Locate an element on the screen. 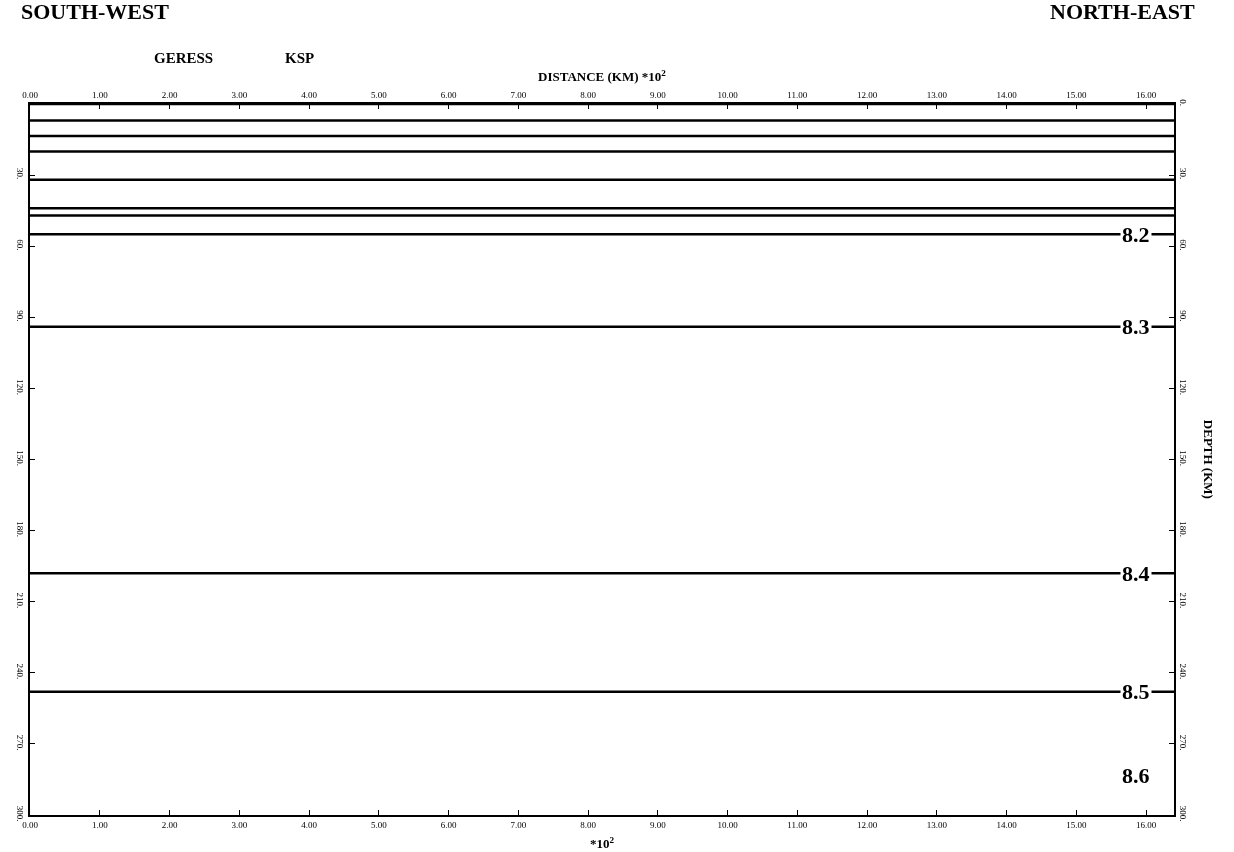  y-tick-label: 60. is located at coordinates (20, 245).